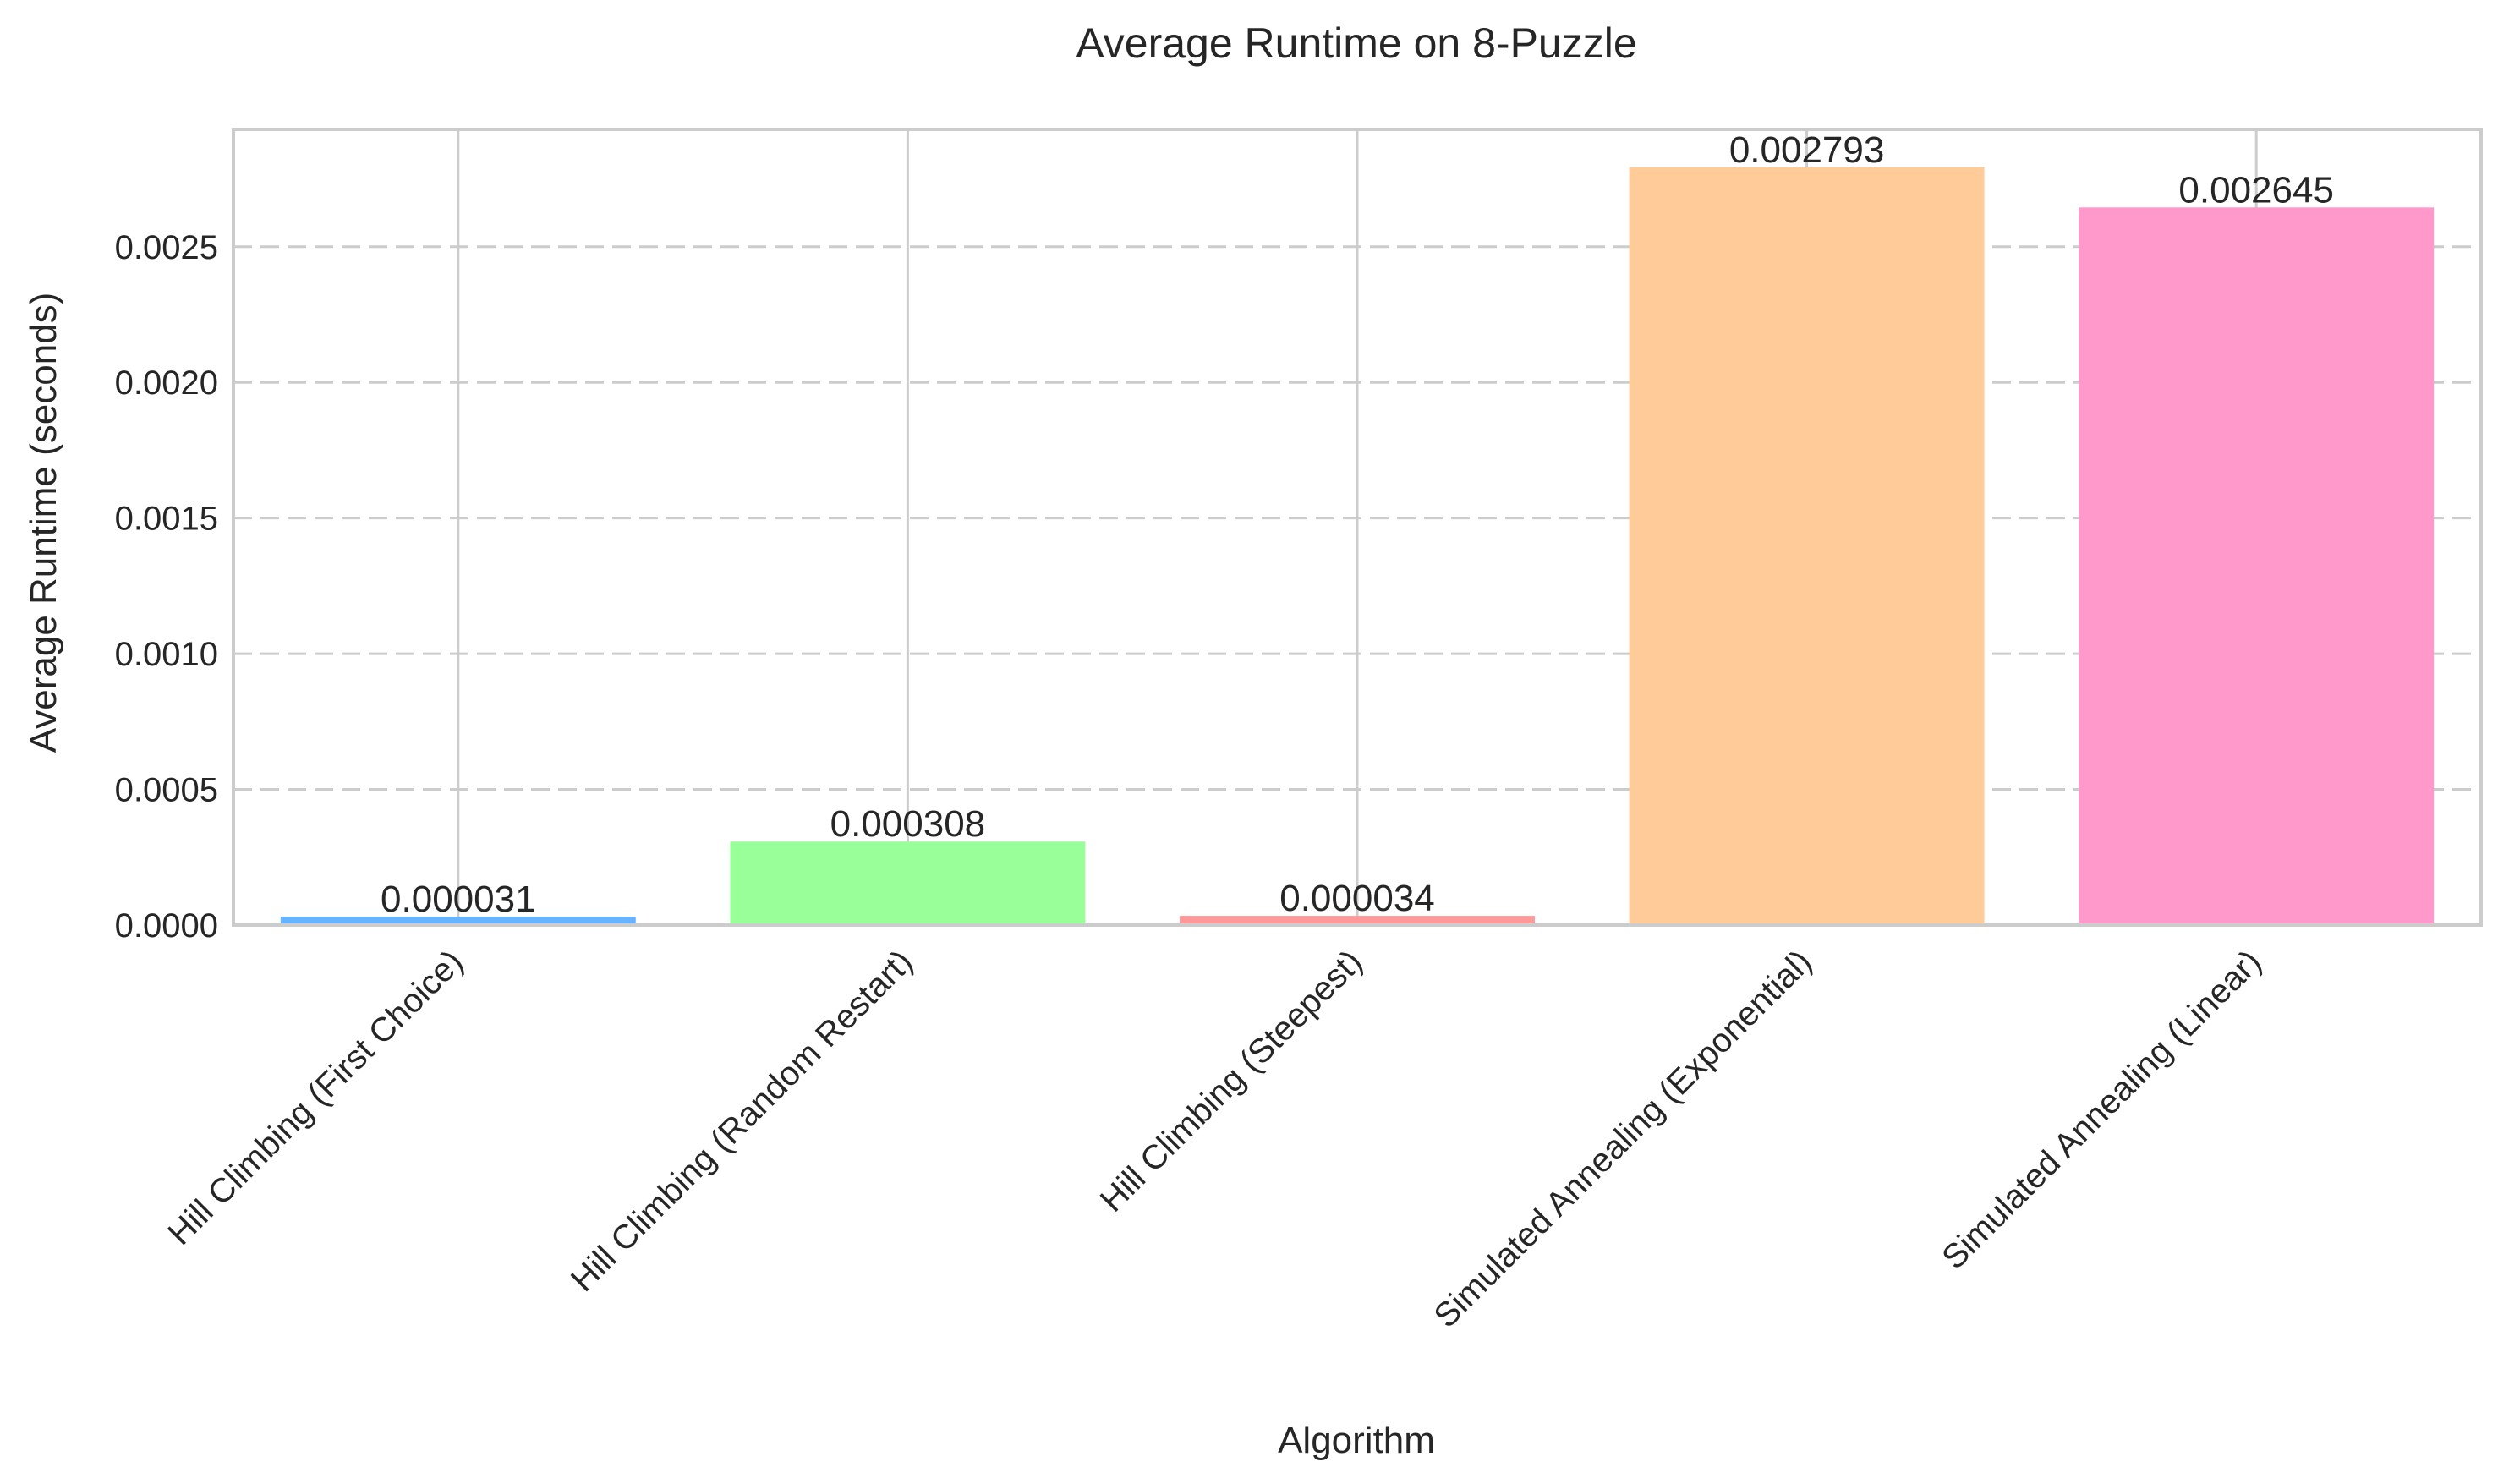 The image size is (2498, 1484). I want to click on y-axis-label: Average Runtime (seconds), so click(43, 523).